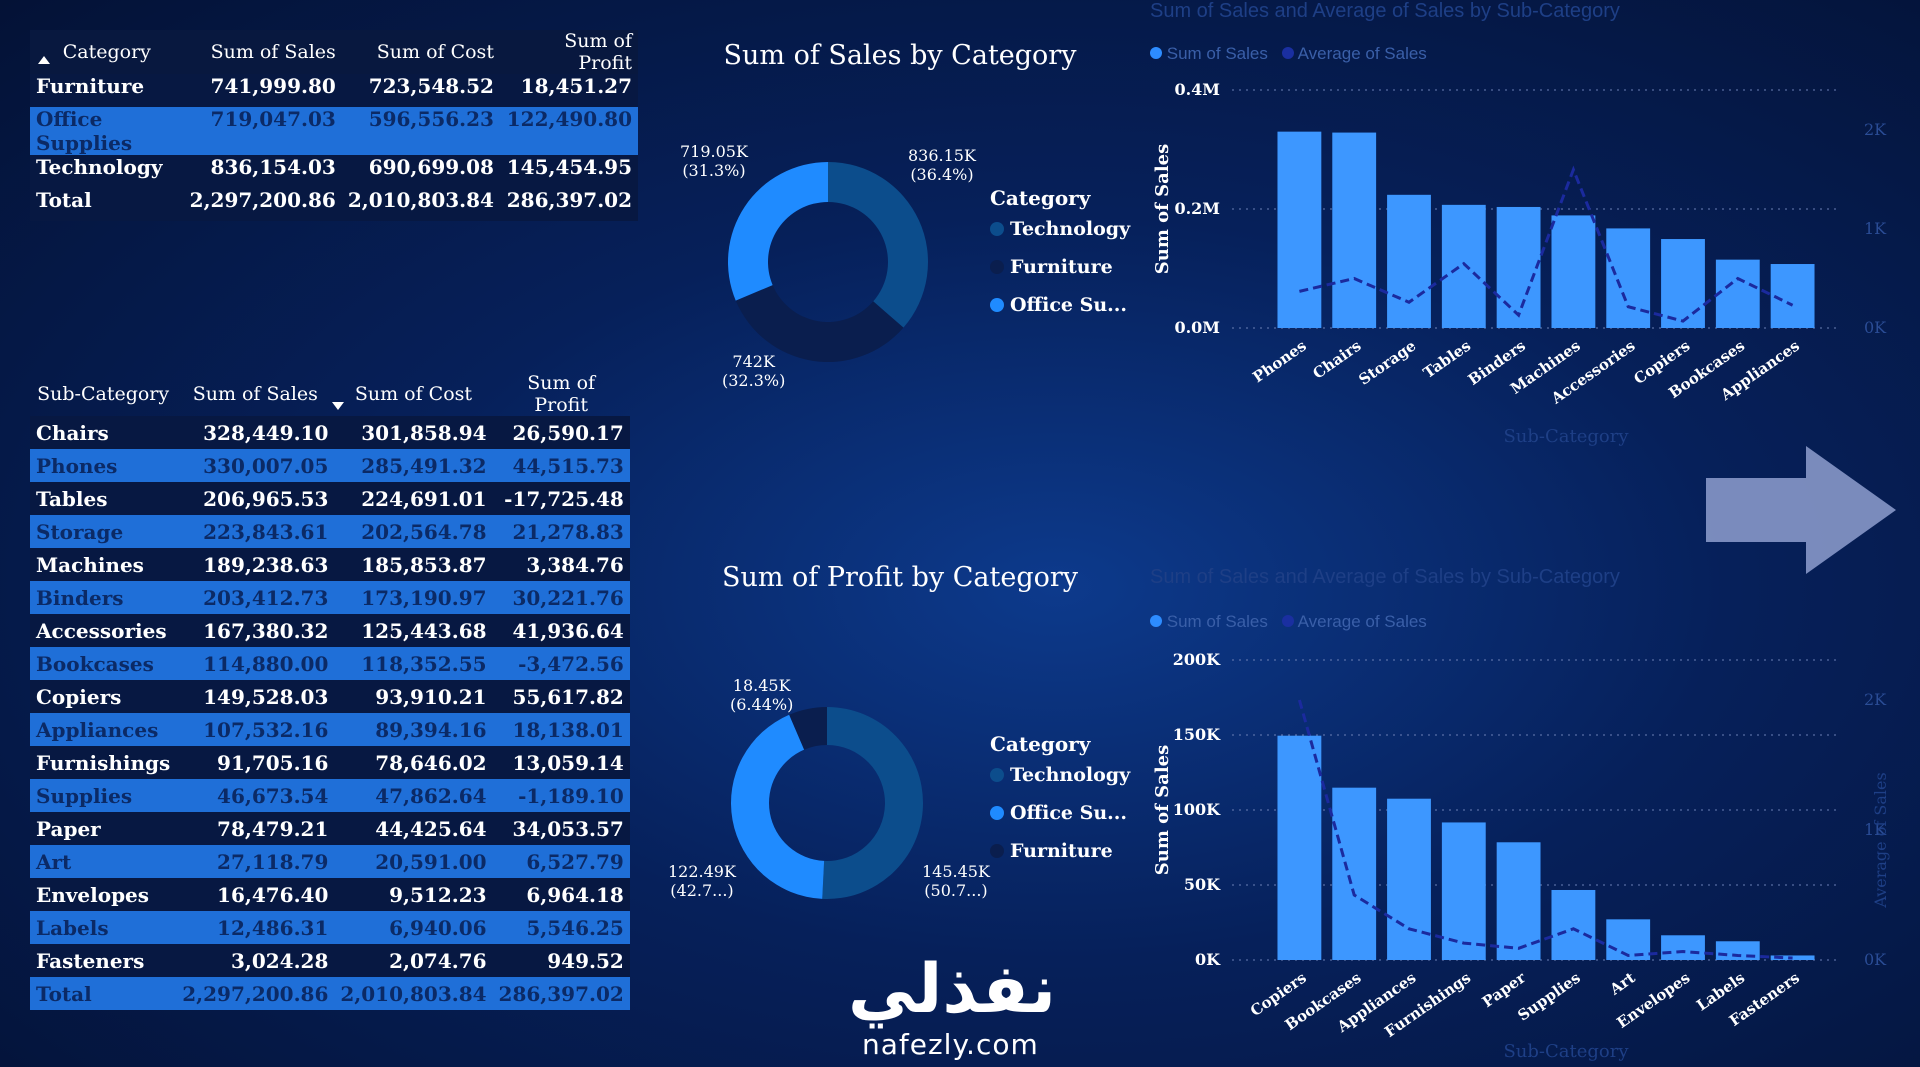 The image size is (1920, 1067). Describe the element at coordinates (44, 60) in the screenshot. I see `sort-ascending-icon` at that location.